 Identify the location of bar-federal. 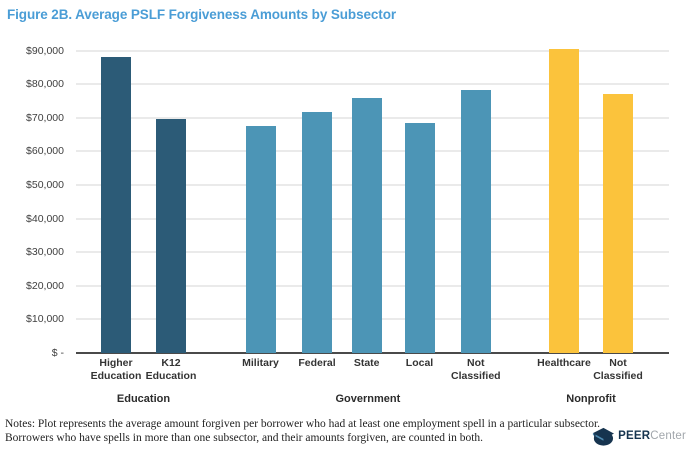
(317, 232).